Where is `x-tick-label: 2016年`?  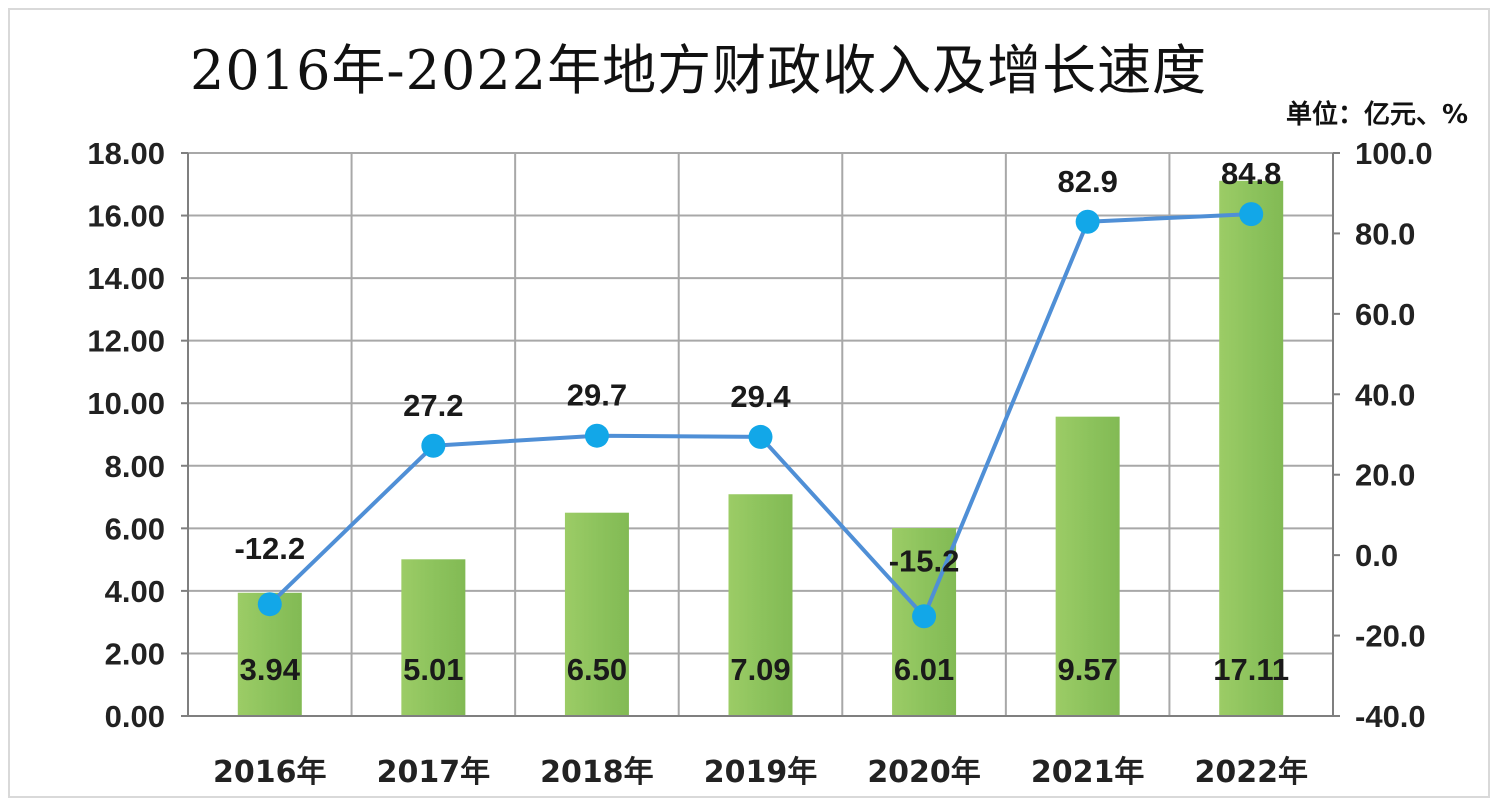
x-tick-label: 2016年 is located at coordinates (270, 772).